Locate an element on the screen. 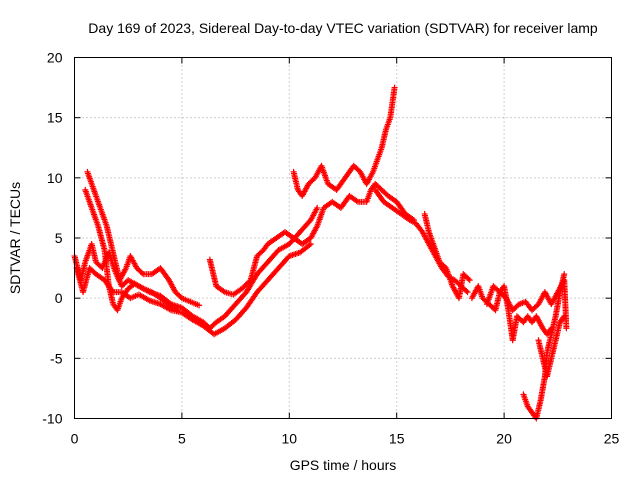  y-tick-label: 20 is located at coordinates (55, 58).